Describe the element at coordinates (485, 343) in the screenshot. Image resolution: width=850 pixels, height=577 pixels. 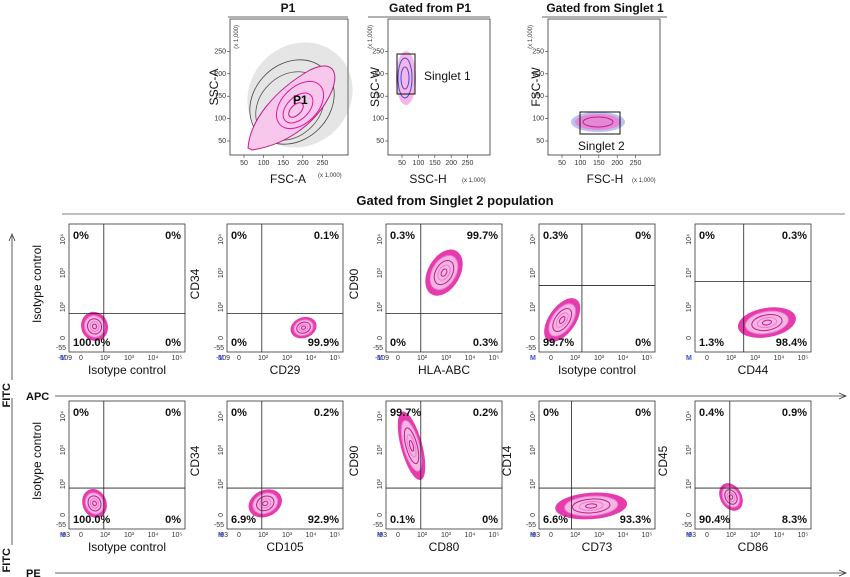
I see `quadrant-lr-percent: 0.3%` at that location.